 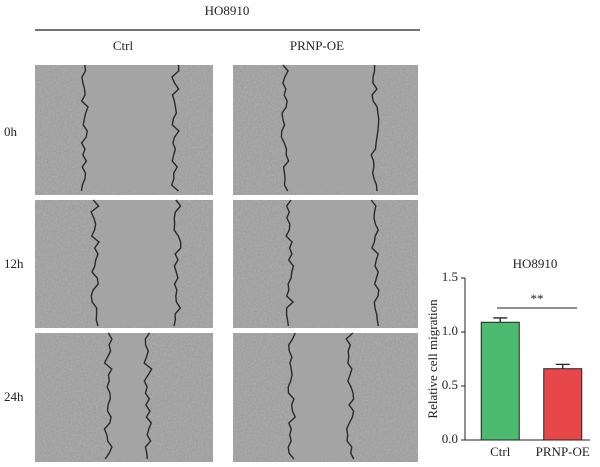 What do you see at coordinates (500, 451) in the screenshot?
I see `x-tick-label: Ctrl` at bounding box center [500, 451].